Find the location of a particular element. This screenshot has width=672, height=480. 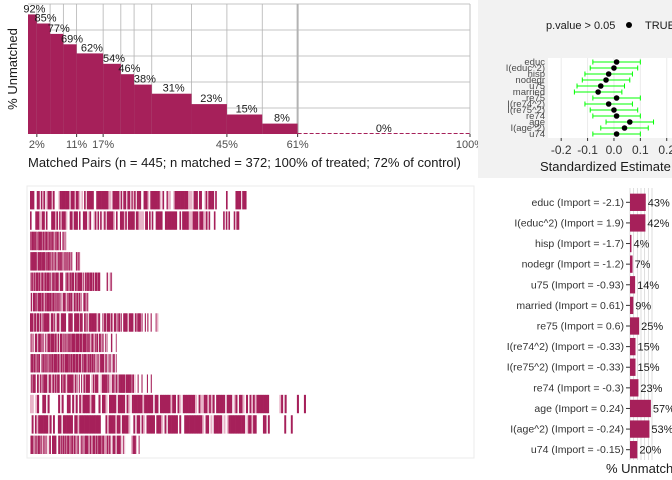

importance-bars is located at coordinates (640, 326).